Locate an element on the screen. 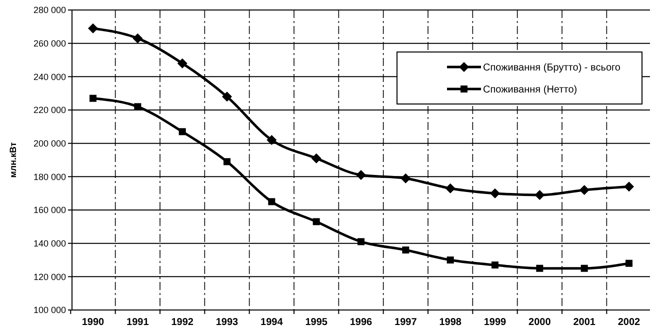 The width and height of the screenshot is (654, 334). x-tick-label: 1992 is located at coordinates (182, 322).